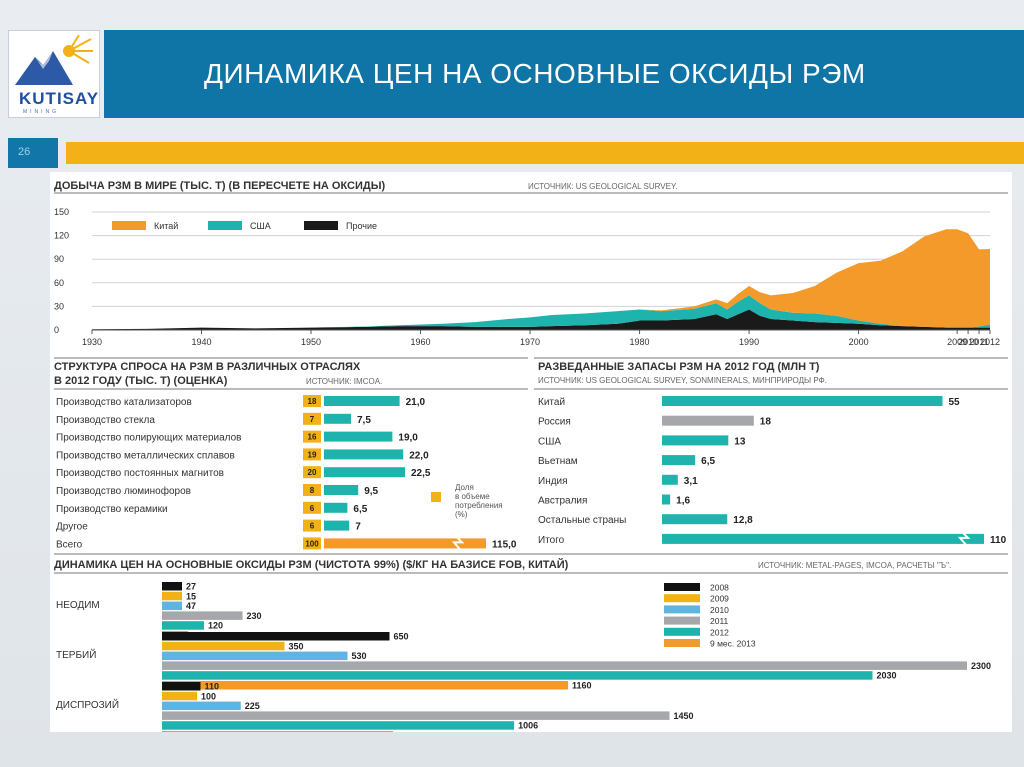 This screenshot has width=1024, height=767. Describe the element at coordinates (528, 726) in the screenshot. I see `price-value: 1006` at that location.